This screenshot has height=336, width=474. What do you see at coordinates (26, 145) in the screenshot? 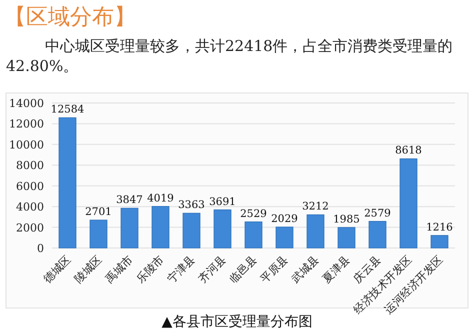
I see `y-tick-label: 10000` at bounding box center [26, 145].